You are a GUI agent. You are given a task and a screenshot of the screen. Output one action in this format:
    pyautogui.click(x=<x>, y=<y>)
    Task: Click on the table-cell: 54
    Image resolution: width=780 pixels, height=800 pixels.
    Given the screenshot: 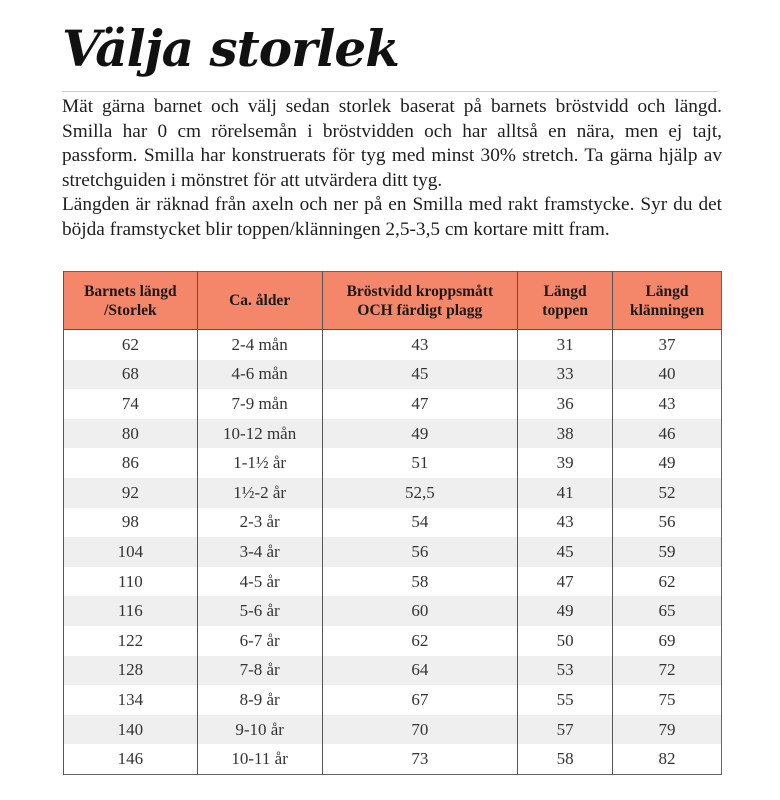 What is the action you would take?
    pyautogui.click(x=419, y=522)
    